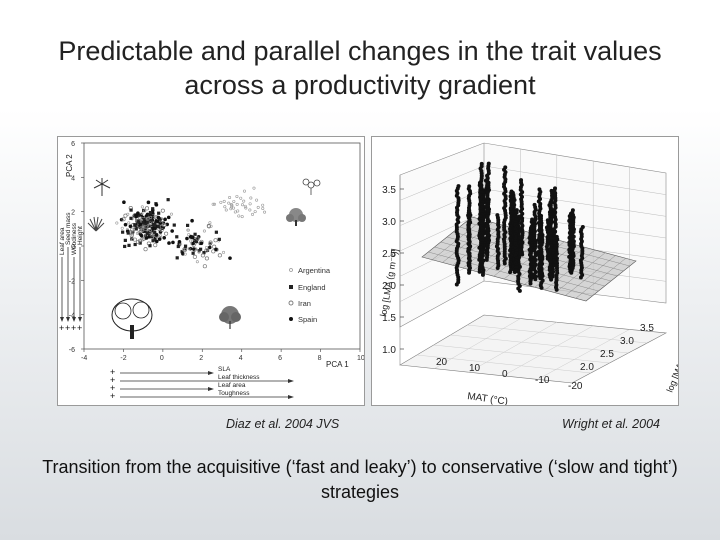  Describe the element at coordinates (162, 358) in the screenshot. I see `pca-x-tick-label: 0` at that location.